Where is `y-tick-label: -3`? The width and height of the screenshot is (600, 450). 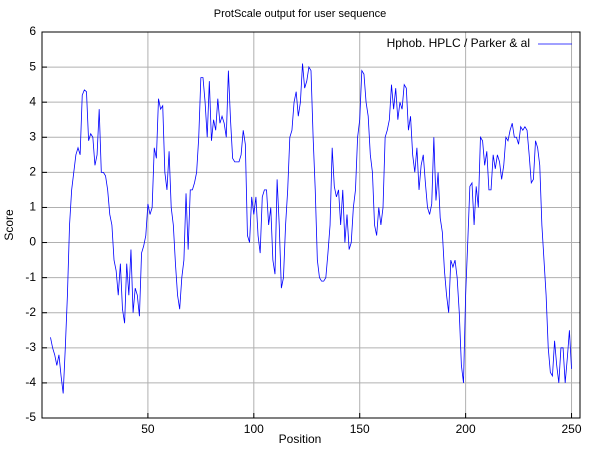
y-tick-label: -3 is located at coordinates (30, 347).